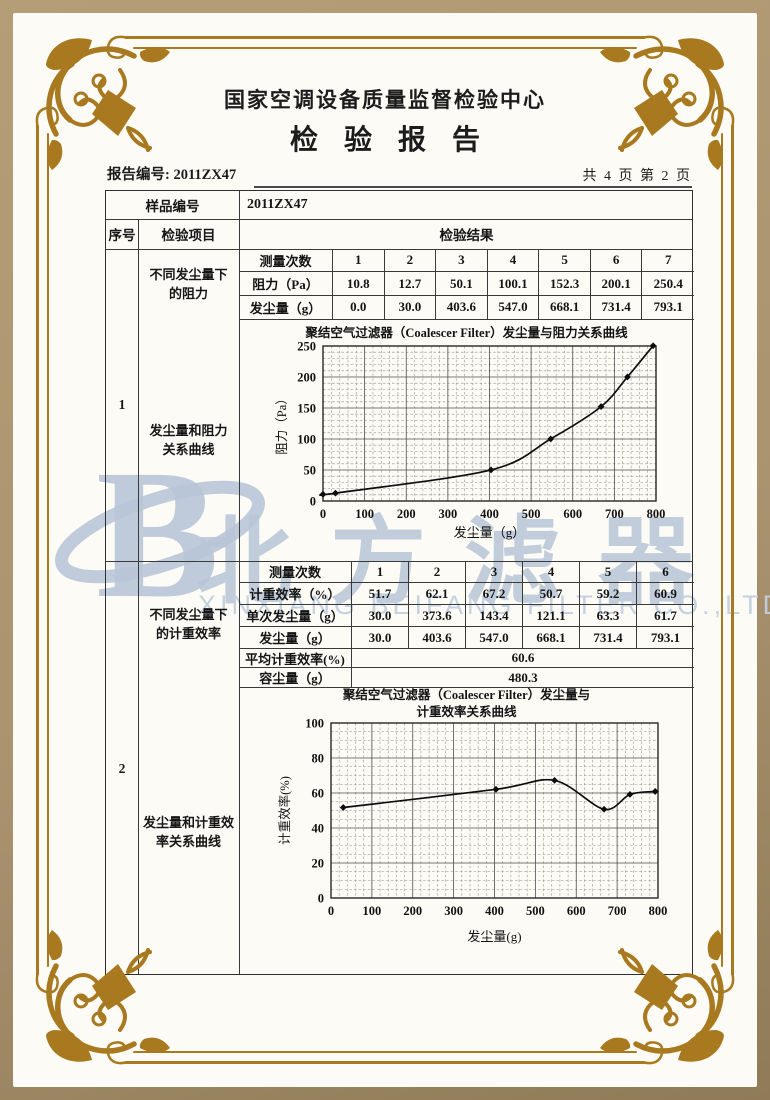 The image size is (770, 1100). I want to click on chart-label: 发尘量（g）, so click(490, 532).